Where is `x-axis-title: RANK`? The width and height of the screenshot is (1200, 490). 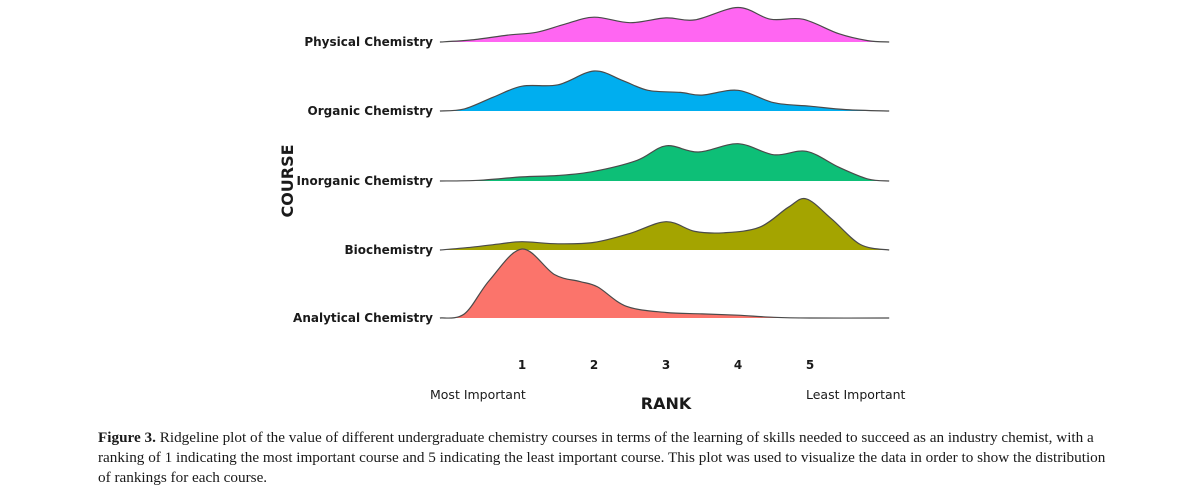
x-axis-title: RANK is located at coordinates (666, 403).